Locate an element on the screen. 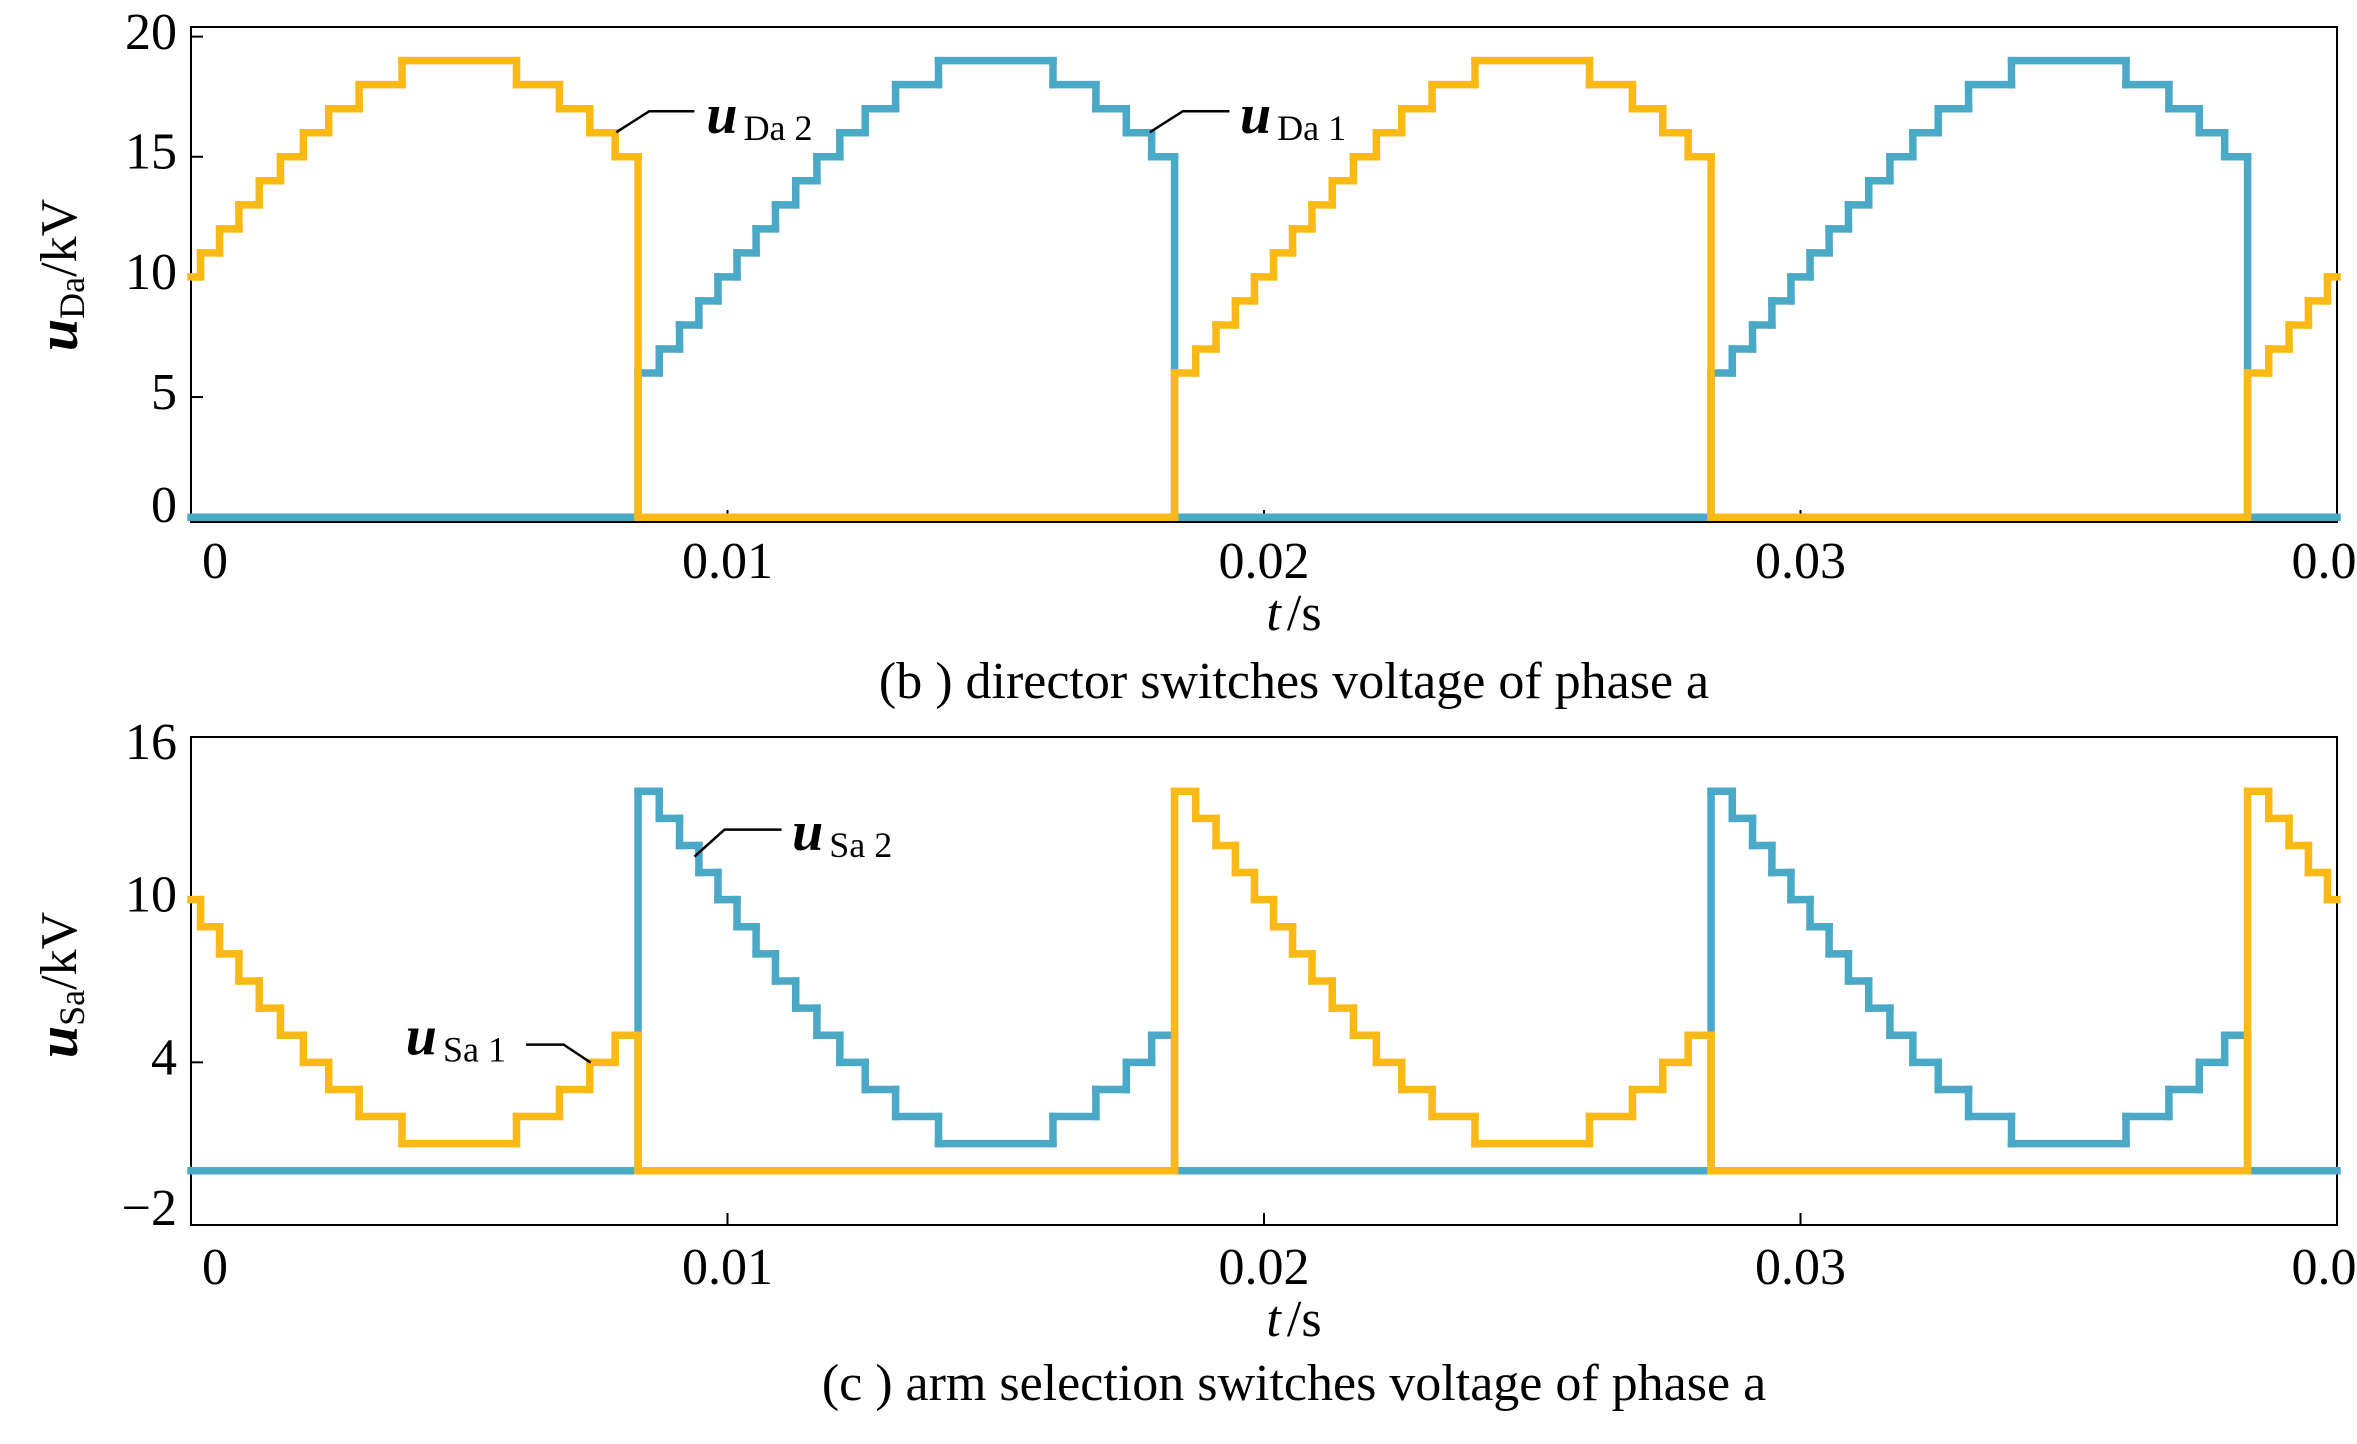 The height and width of the screenshot is (1444, 2357). y-tick-label: −2 is located at coordinates (149, 1208).